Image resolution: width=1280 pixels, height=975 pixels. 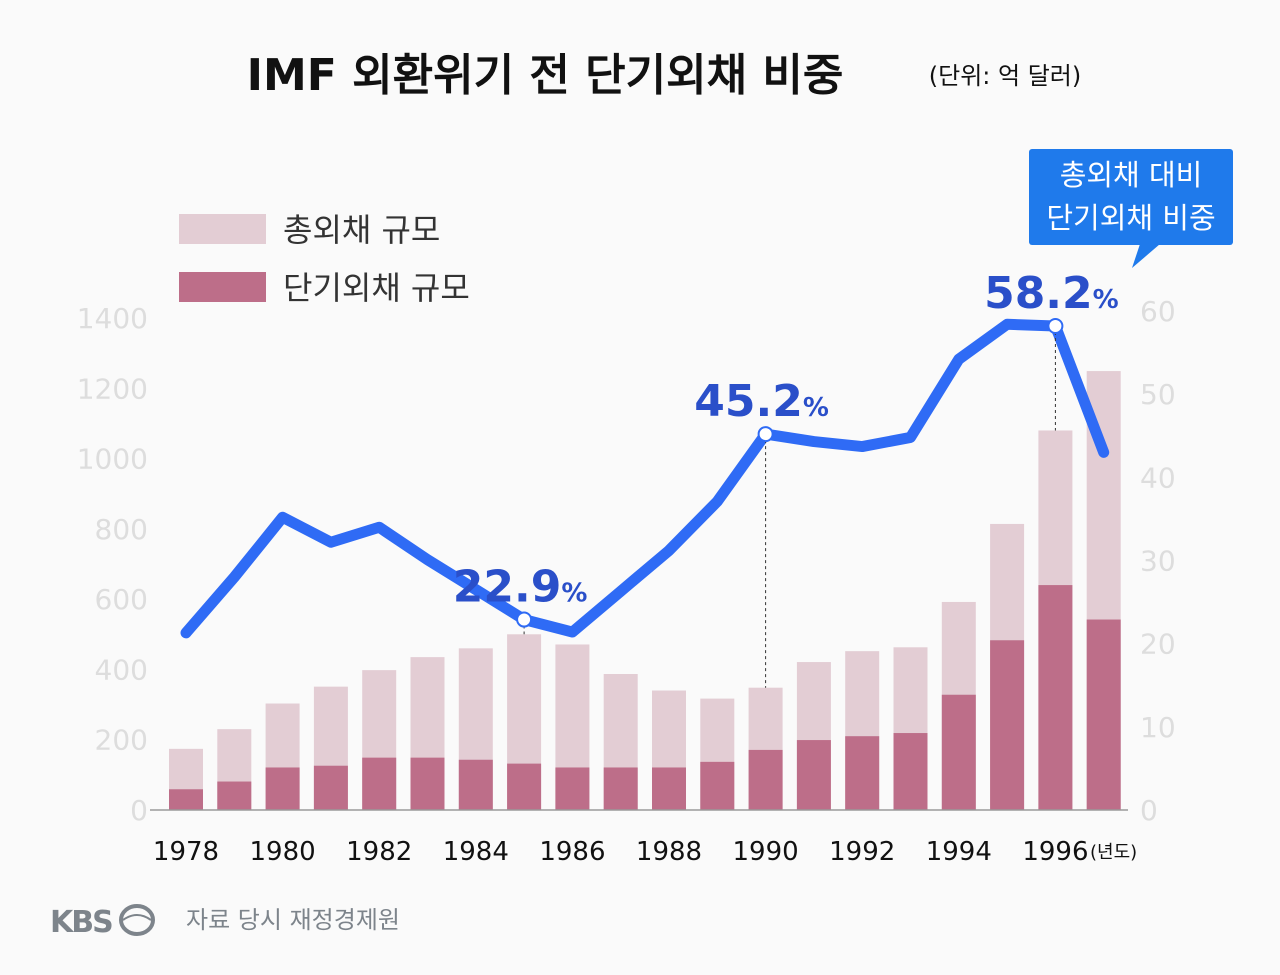 I want to click on legend-swatch-total, so click(x=222, y=229).